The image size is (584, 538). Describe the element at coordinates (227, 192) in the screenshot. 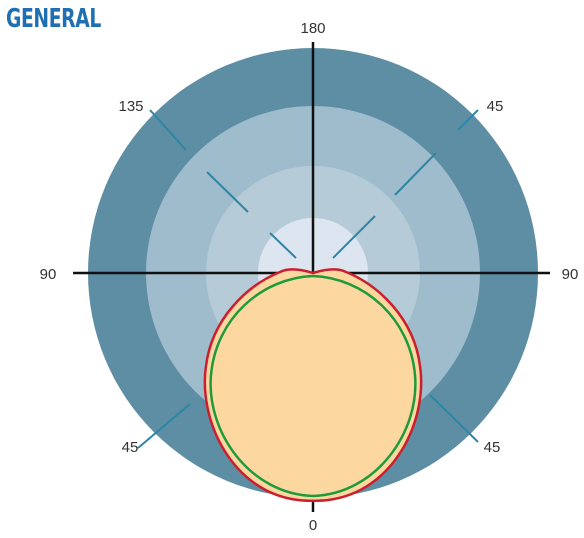

I see `spoke-upper-left-mid` at that location.